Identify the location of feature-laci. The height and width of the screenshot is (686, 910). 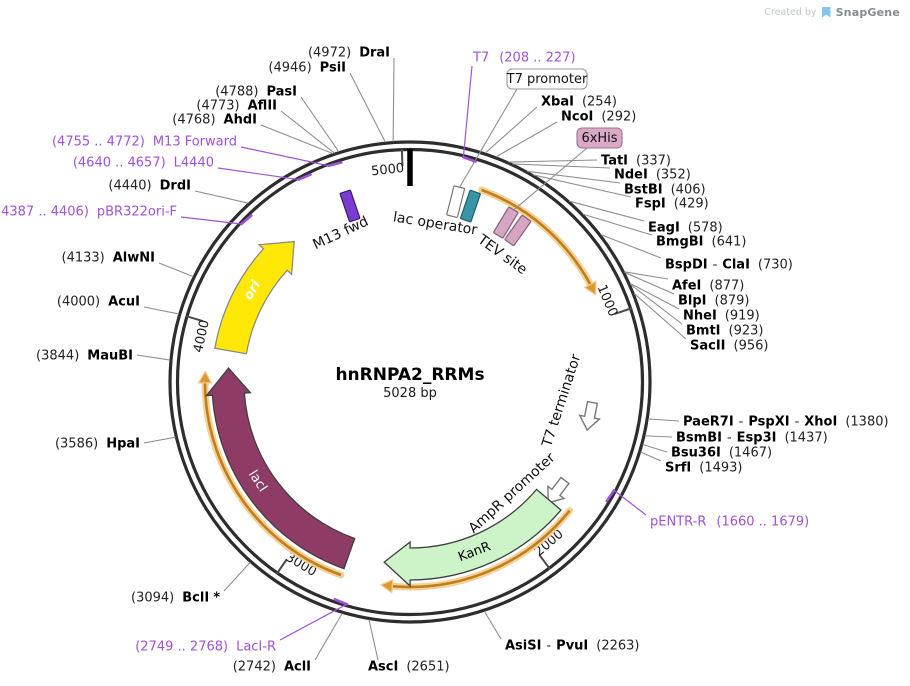
(280, 468).